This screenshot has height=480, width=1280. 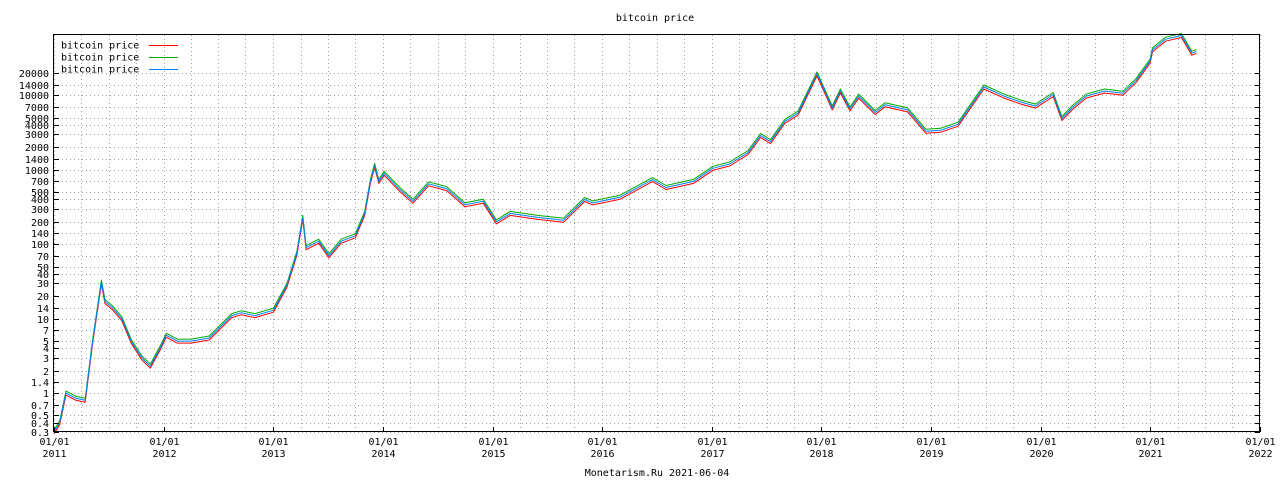 What do you see at coordinates (34, 96) in the screenshot?
I see `y-tick-label: 10000` at bounding box center [34, 96].